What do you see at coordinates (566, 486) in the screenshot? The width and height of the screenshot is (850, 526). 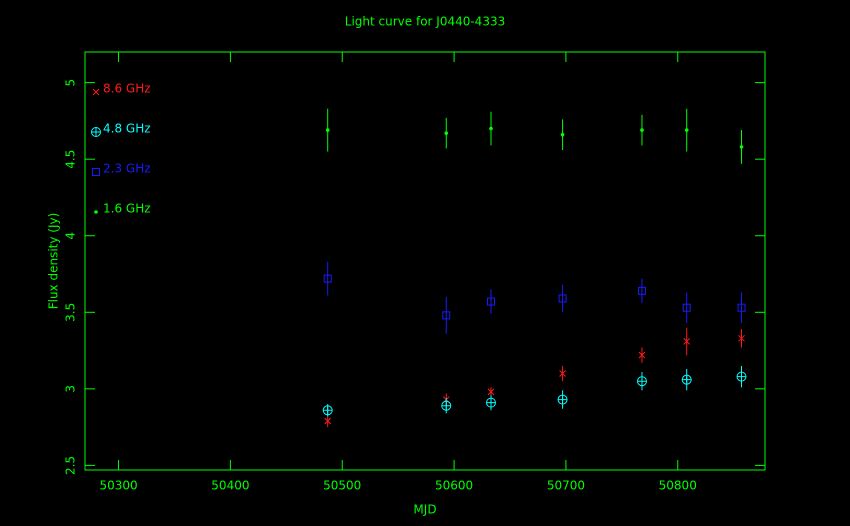 I see `x-tick-label: 50700` at bounding box center [566, 486].